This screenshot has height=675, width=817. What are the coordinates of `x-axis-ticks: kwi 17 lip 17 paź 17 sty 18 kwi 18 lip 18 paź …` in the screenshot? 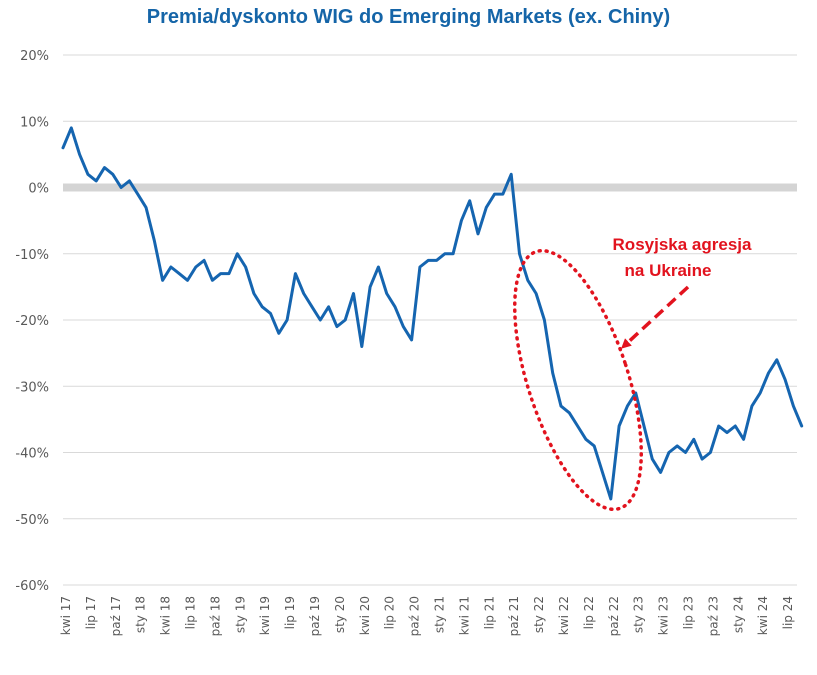 It's located at (427, 616).